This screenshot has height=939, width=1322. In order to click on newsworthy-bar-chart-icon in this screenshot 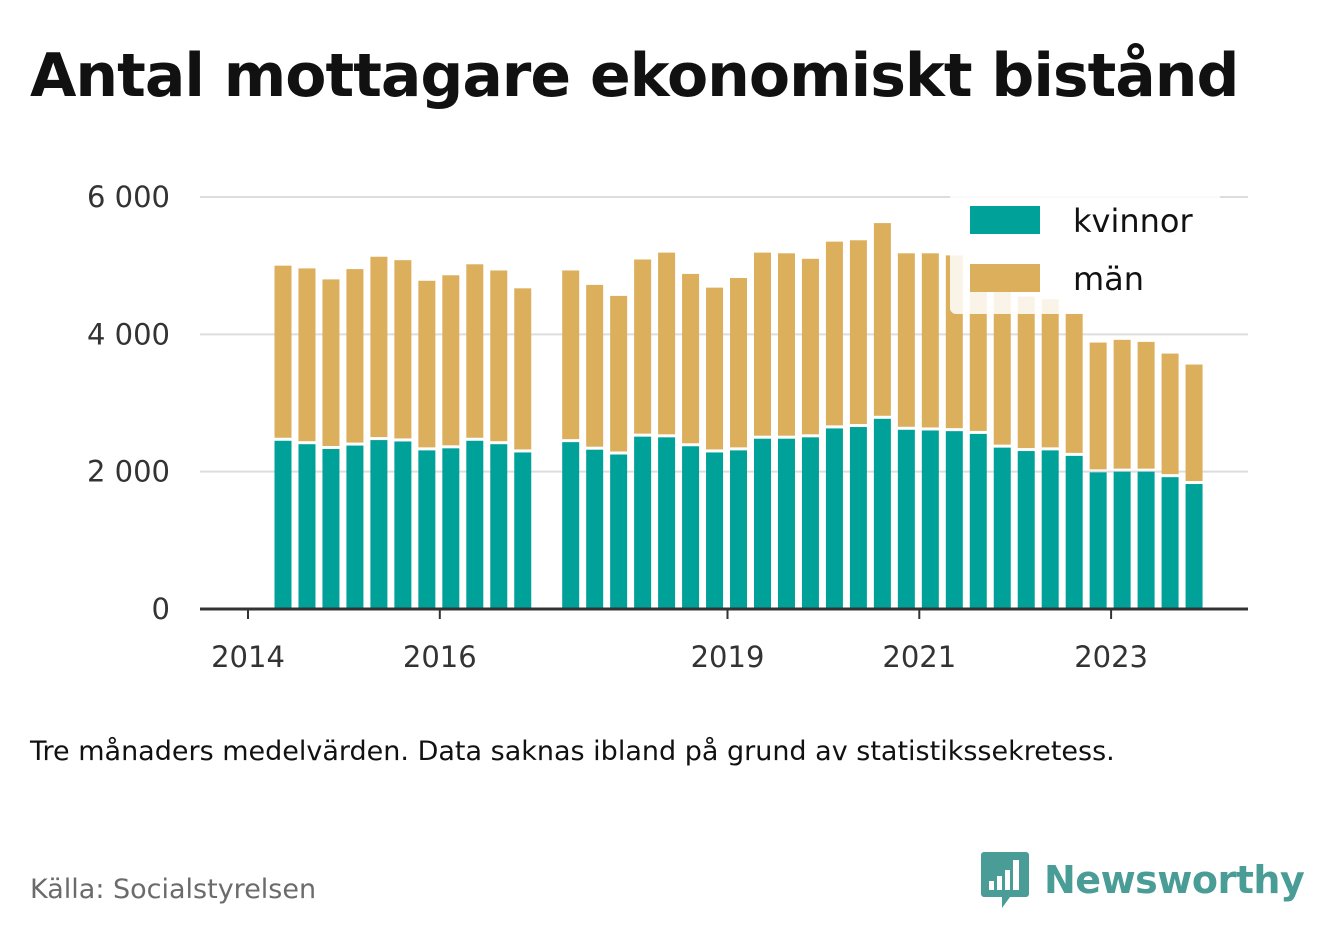, I will do `click(1005, 880)`.